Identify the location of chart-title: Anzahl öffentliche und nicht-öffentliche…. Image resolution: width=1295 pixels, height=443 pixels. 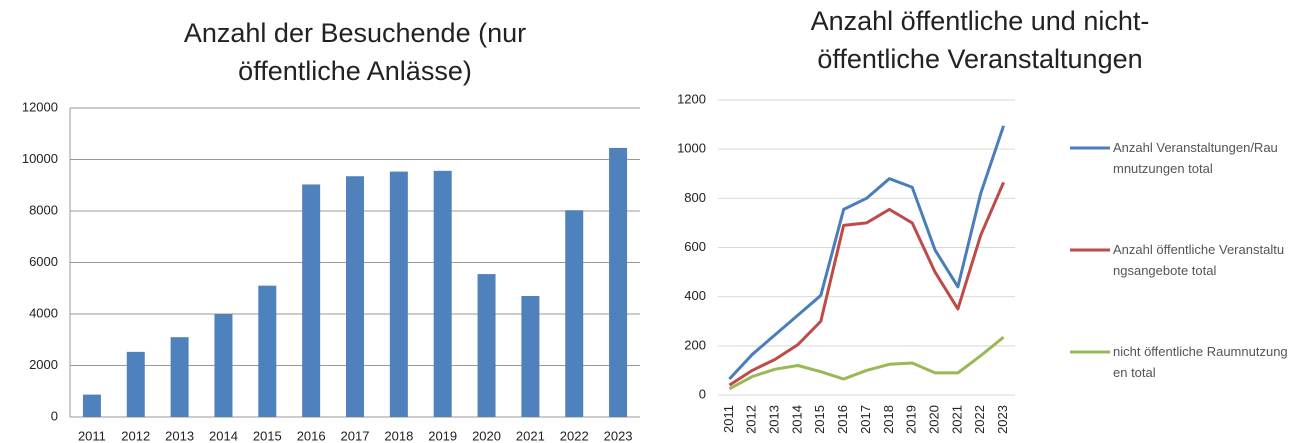
(980, 40).